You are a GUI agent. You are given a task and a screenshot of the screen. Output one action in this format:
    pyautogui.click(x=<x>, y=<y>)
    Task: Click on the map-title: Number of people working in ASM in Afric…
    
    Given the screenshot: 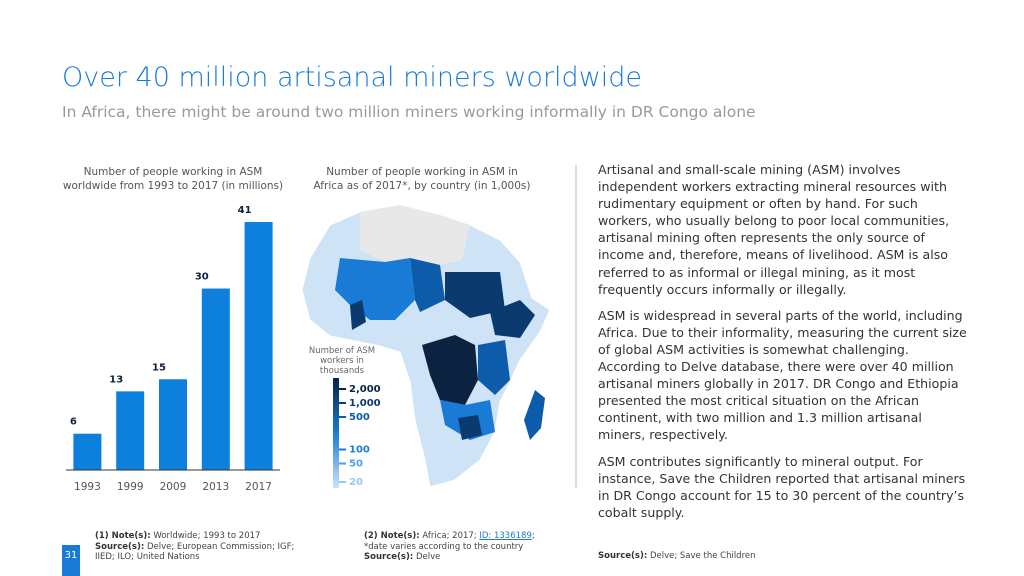 What is the action you would take?
    pyautogui.click(x=422, y=179)
    